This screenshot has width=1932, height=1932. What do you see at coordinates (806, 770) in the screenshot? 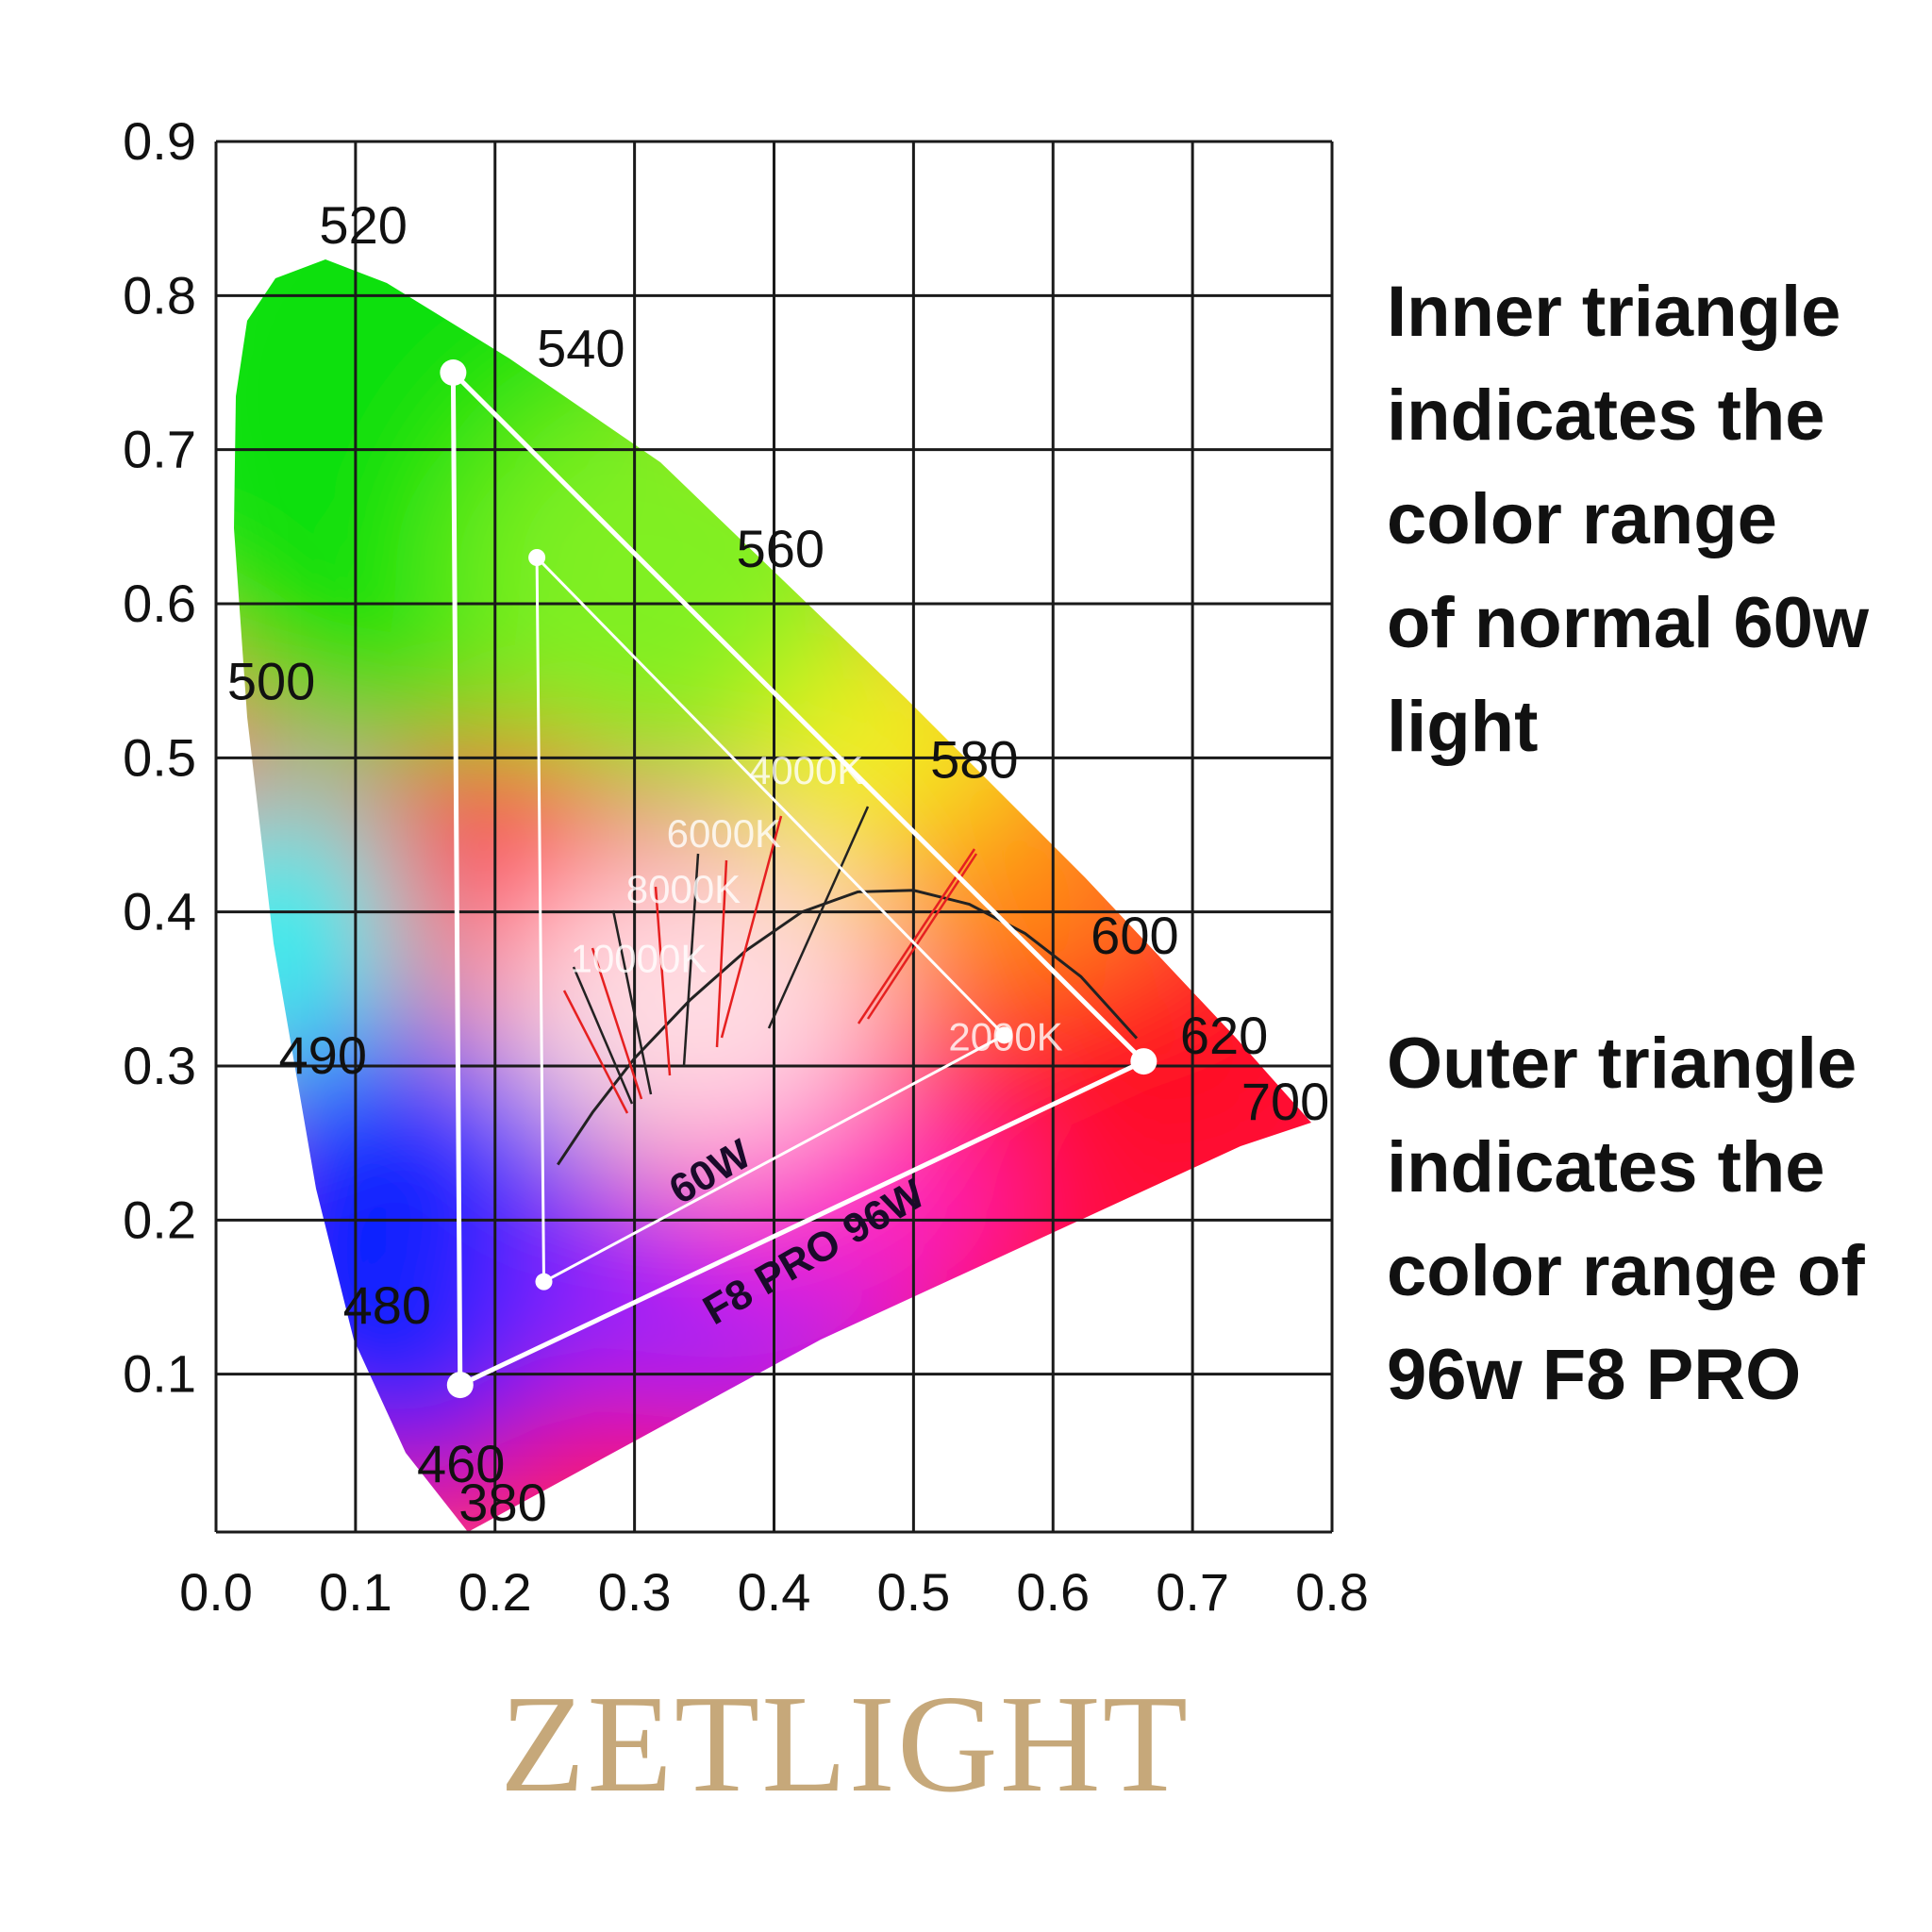
I see `color-temperature-label: 4000K` at bounding box center [806, 770].